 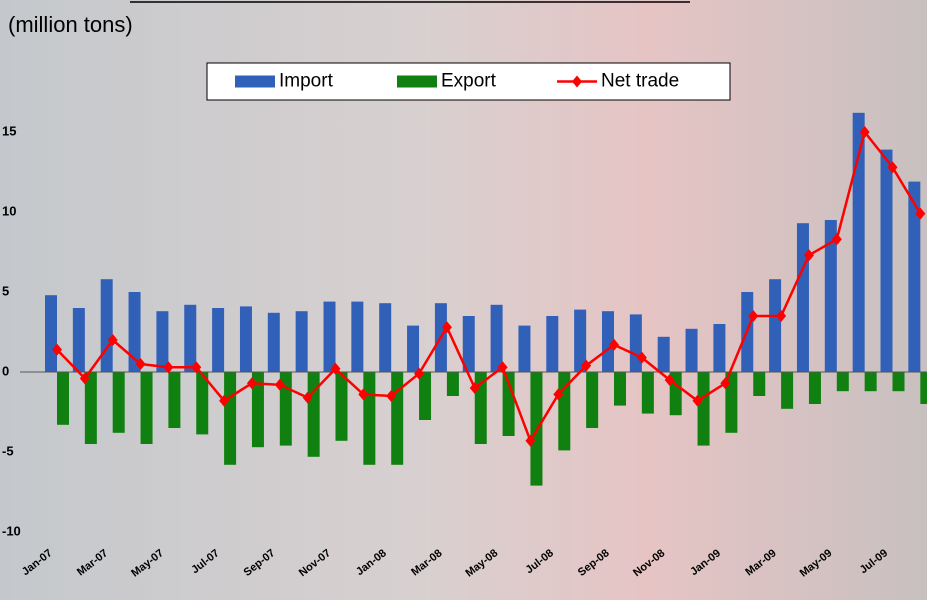 I want to click on y-axis-label: (million tons), so click(x=70, y=24).